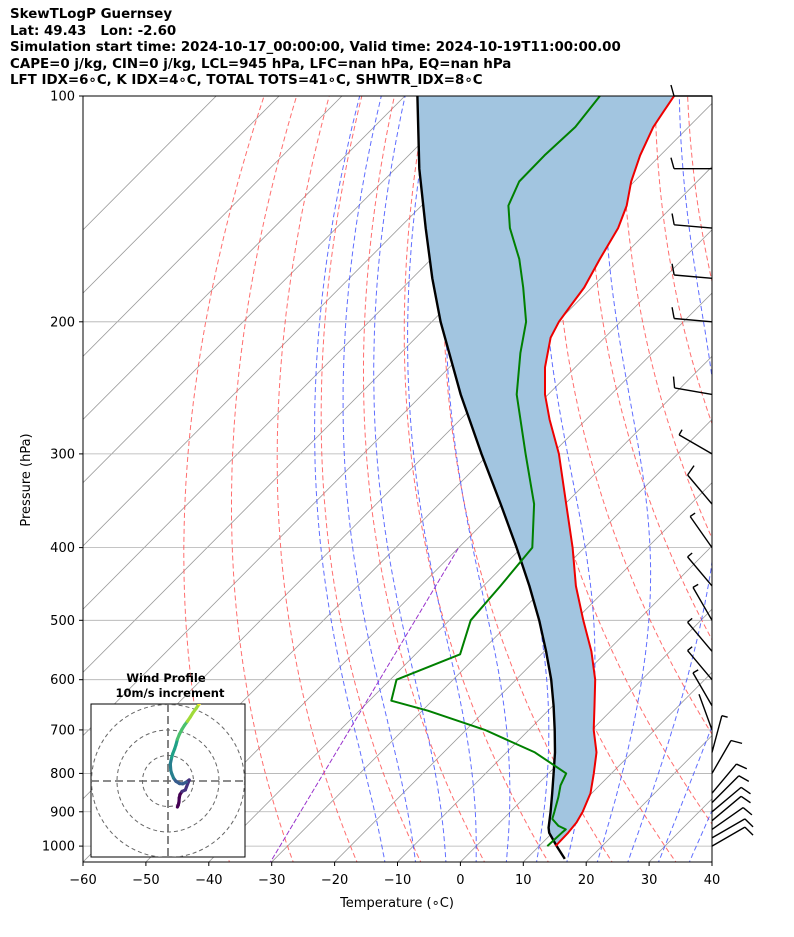 This screenshot has width=794, height=937. I want to click on y-tick-label: 200, so click(62, 322).